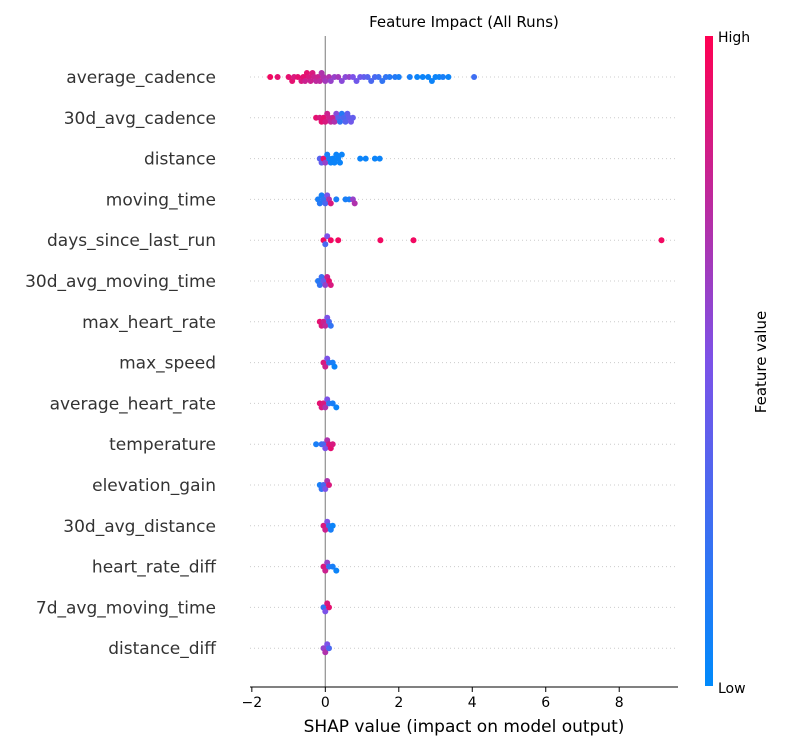 The width and height of the screenshot is (800, 750). I want to click on x-tick-label: −2, so click(252, 703).